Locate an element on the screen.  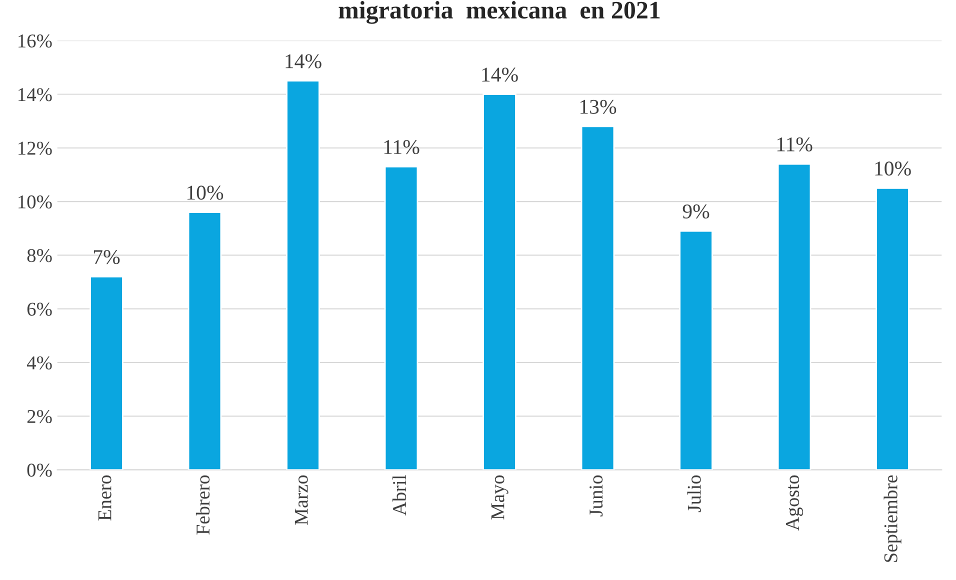
y-tick-label: 6% is located at coordinates (39, 309).